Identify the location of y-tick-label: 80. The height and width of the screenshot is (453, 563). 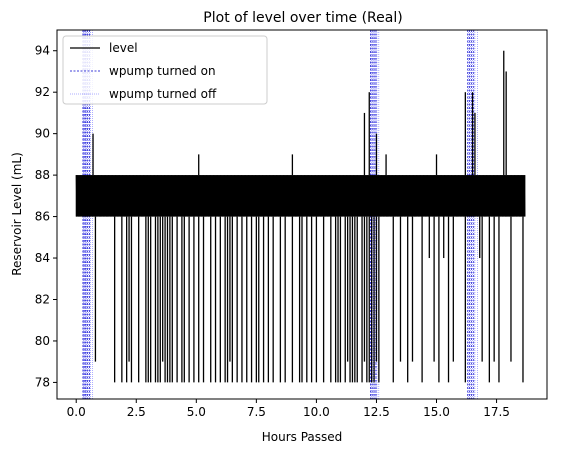
(42, 341).